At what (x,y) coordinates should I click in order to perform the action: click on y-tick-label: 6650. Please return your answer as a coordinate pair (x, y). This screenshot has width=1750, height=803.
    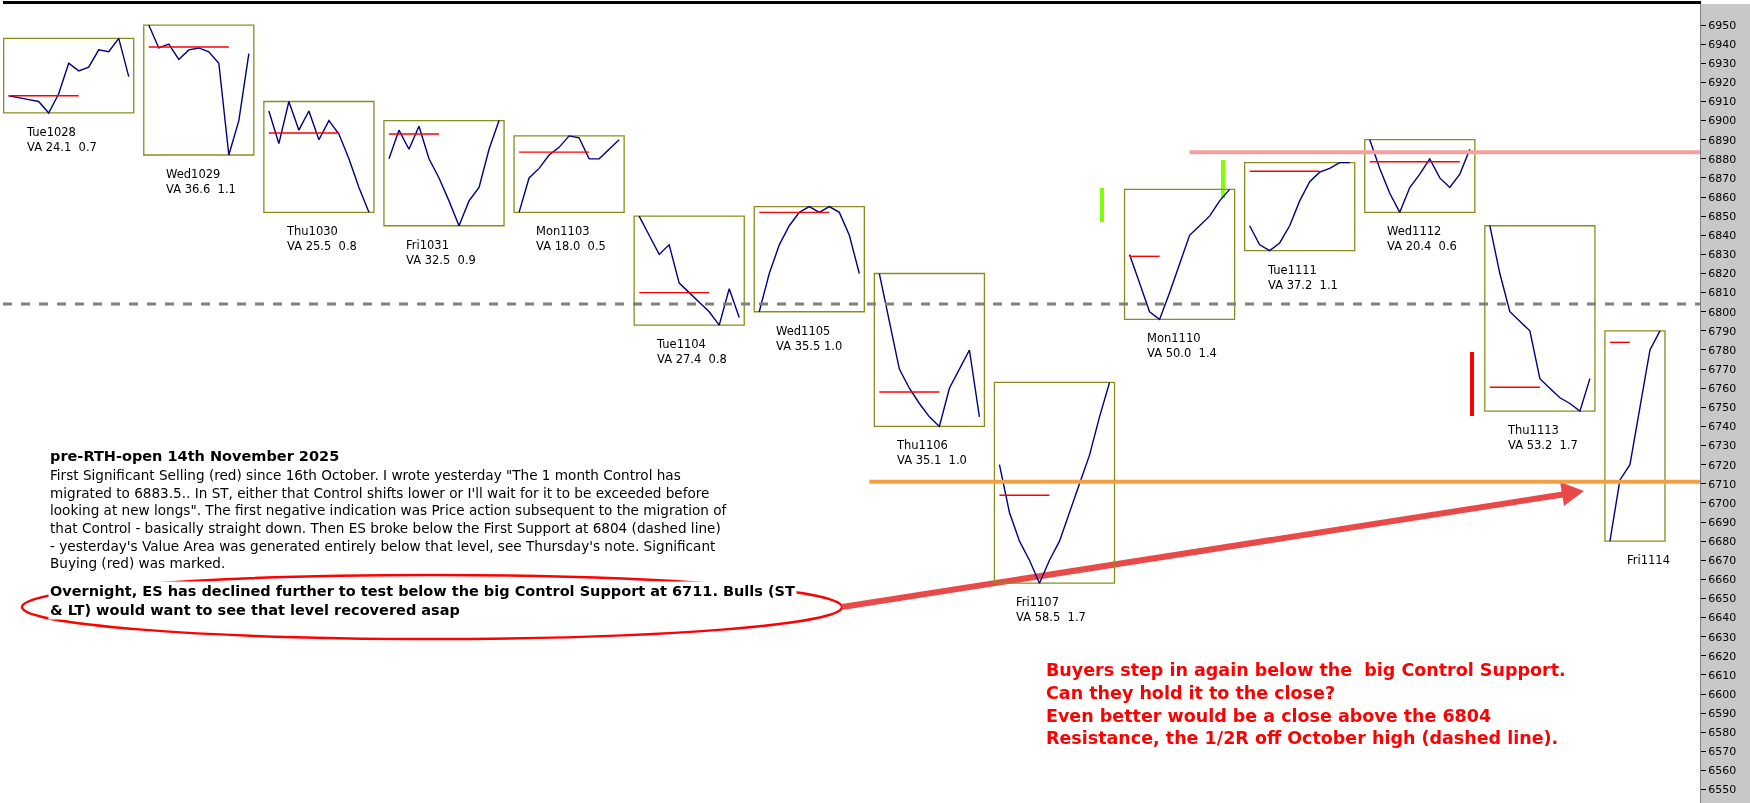
    Looking at the image, I should click on (1722, 599).